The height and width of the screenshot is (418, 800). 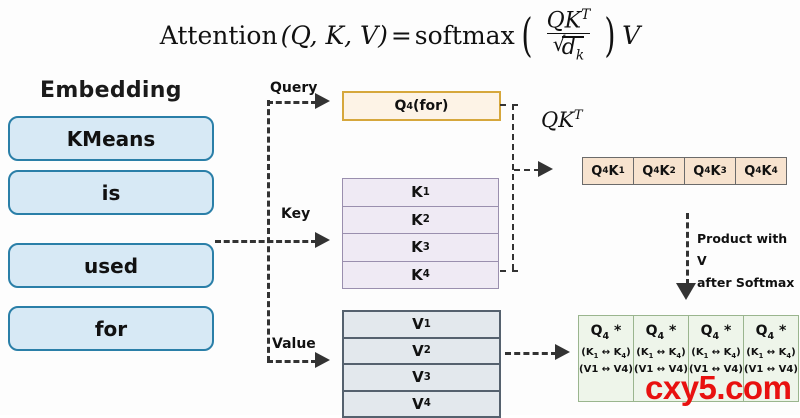 What do you see at coordinates (111, 90) in the screenshot?
I see `embedding-label: Embedding` at bounding box center [111, 90].